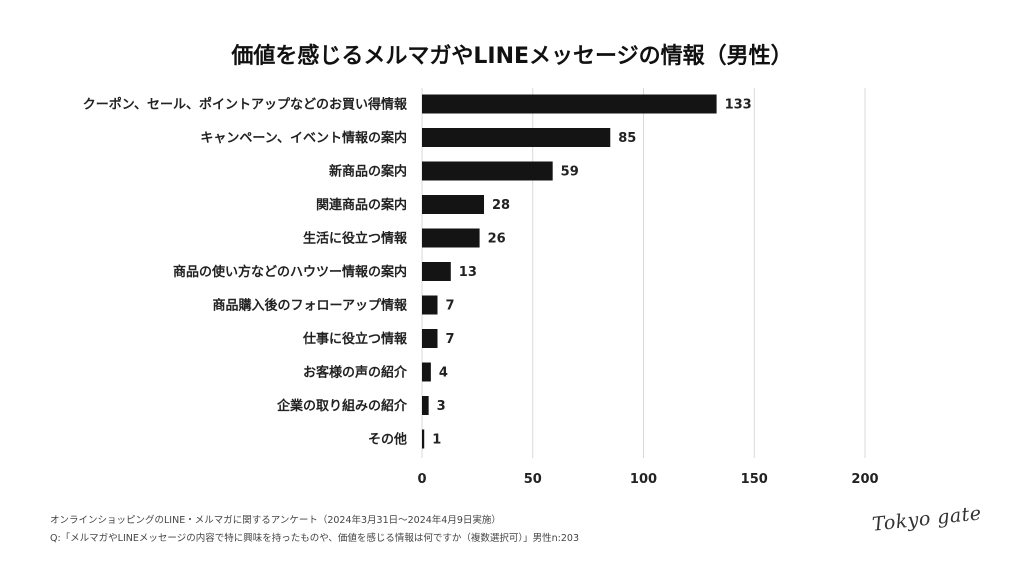  I want to click on category-label: 関連商品の案内, so click(361, 205).